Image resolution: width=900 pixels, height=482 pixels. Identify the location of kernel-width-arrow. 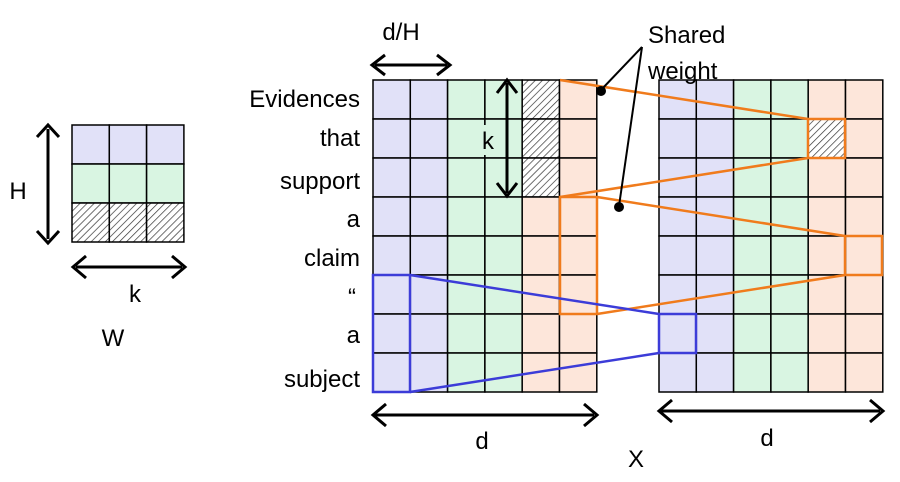
(129, 267).